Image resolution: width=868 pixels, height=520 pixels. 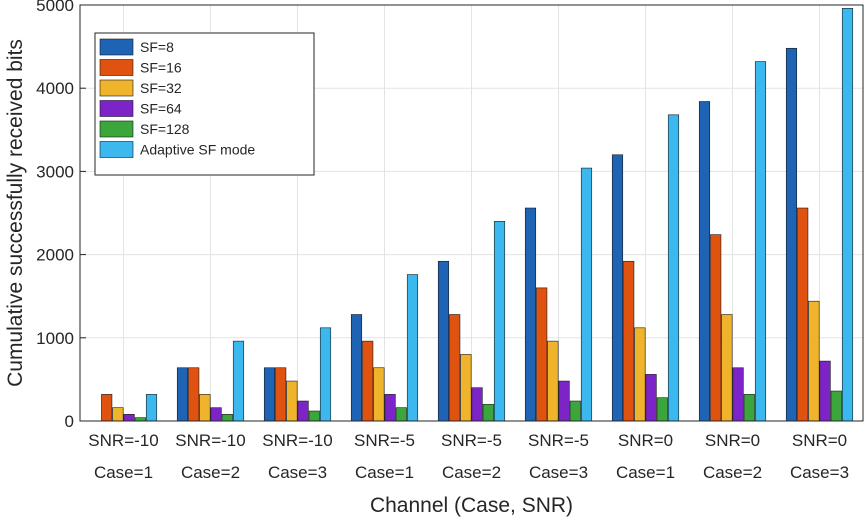 I want to click on y-axis-label: Cumulative successfully received bits, so click(x=15, y=213).